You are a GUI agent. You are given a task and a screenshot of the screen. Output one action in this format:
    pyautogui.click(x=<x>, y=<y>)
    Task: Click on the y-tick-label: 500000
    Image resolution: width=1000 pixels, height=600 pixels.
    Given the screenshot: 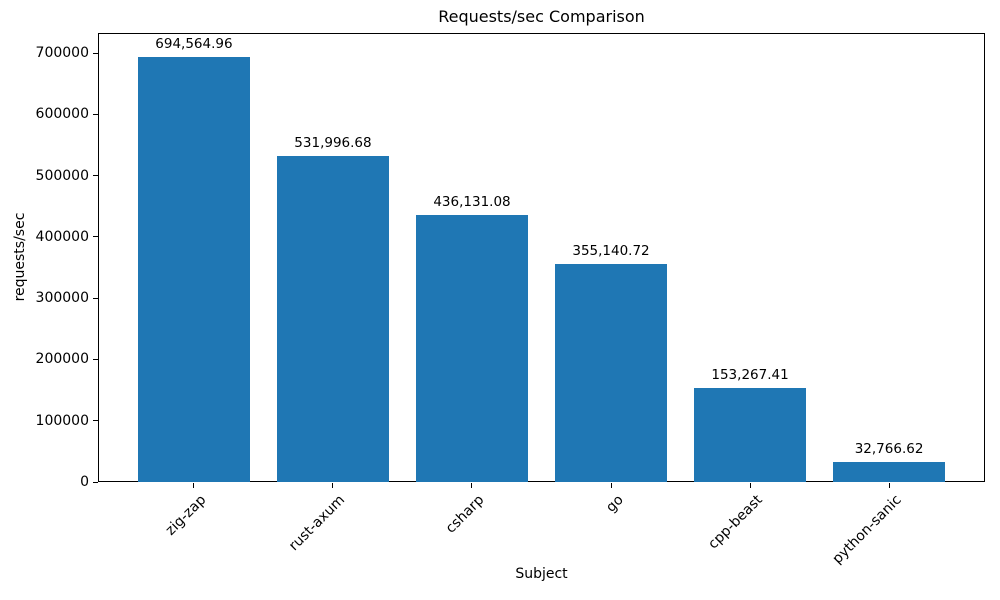 What is the action you would take?
    pyautogui.click(x=62, y=175)
    